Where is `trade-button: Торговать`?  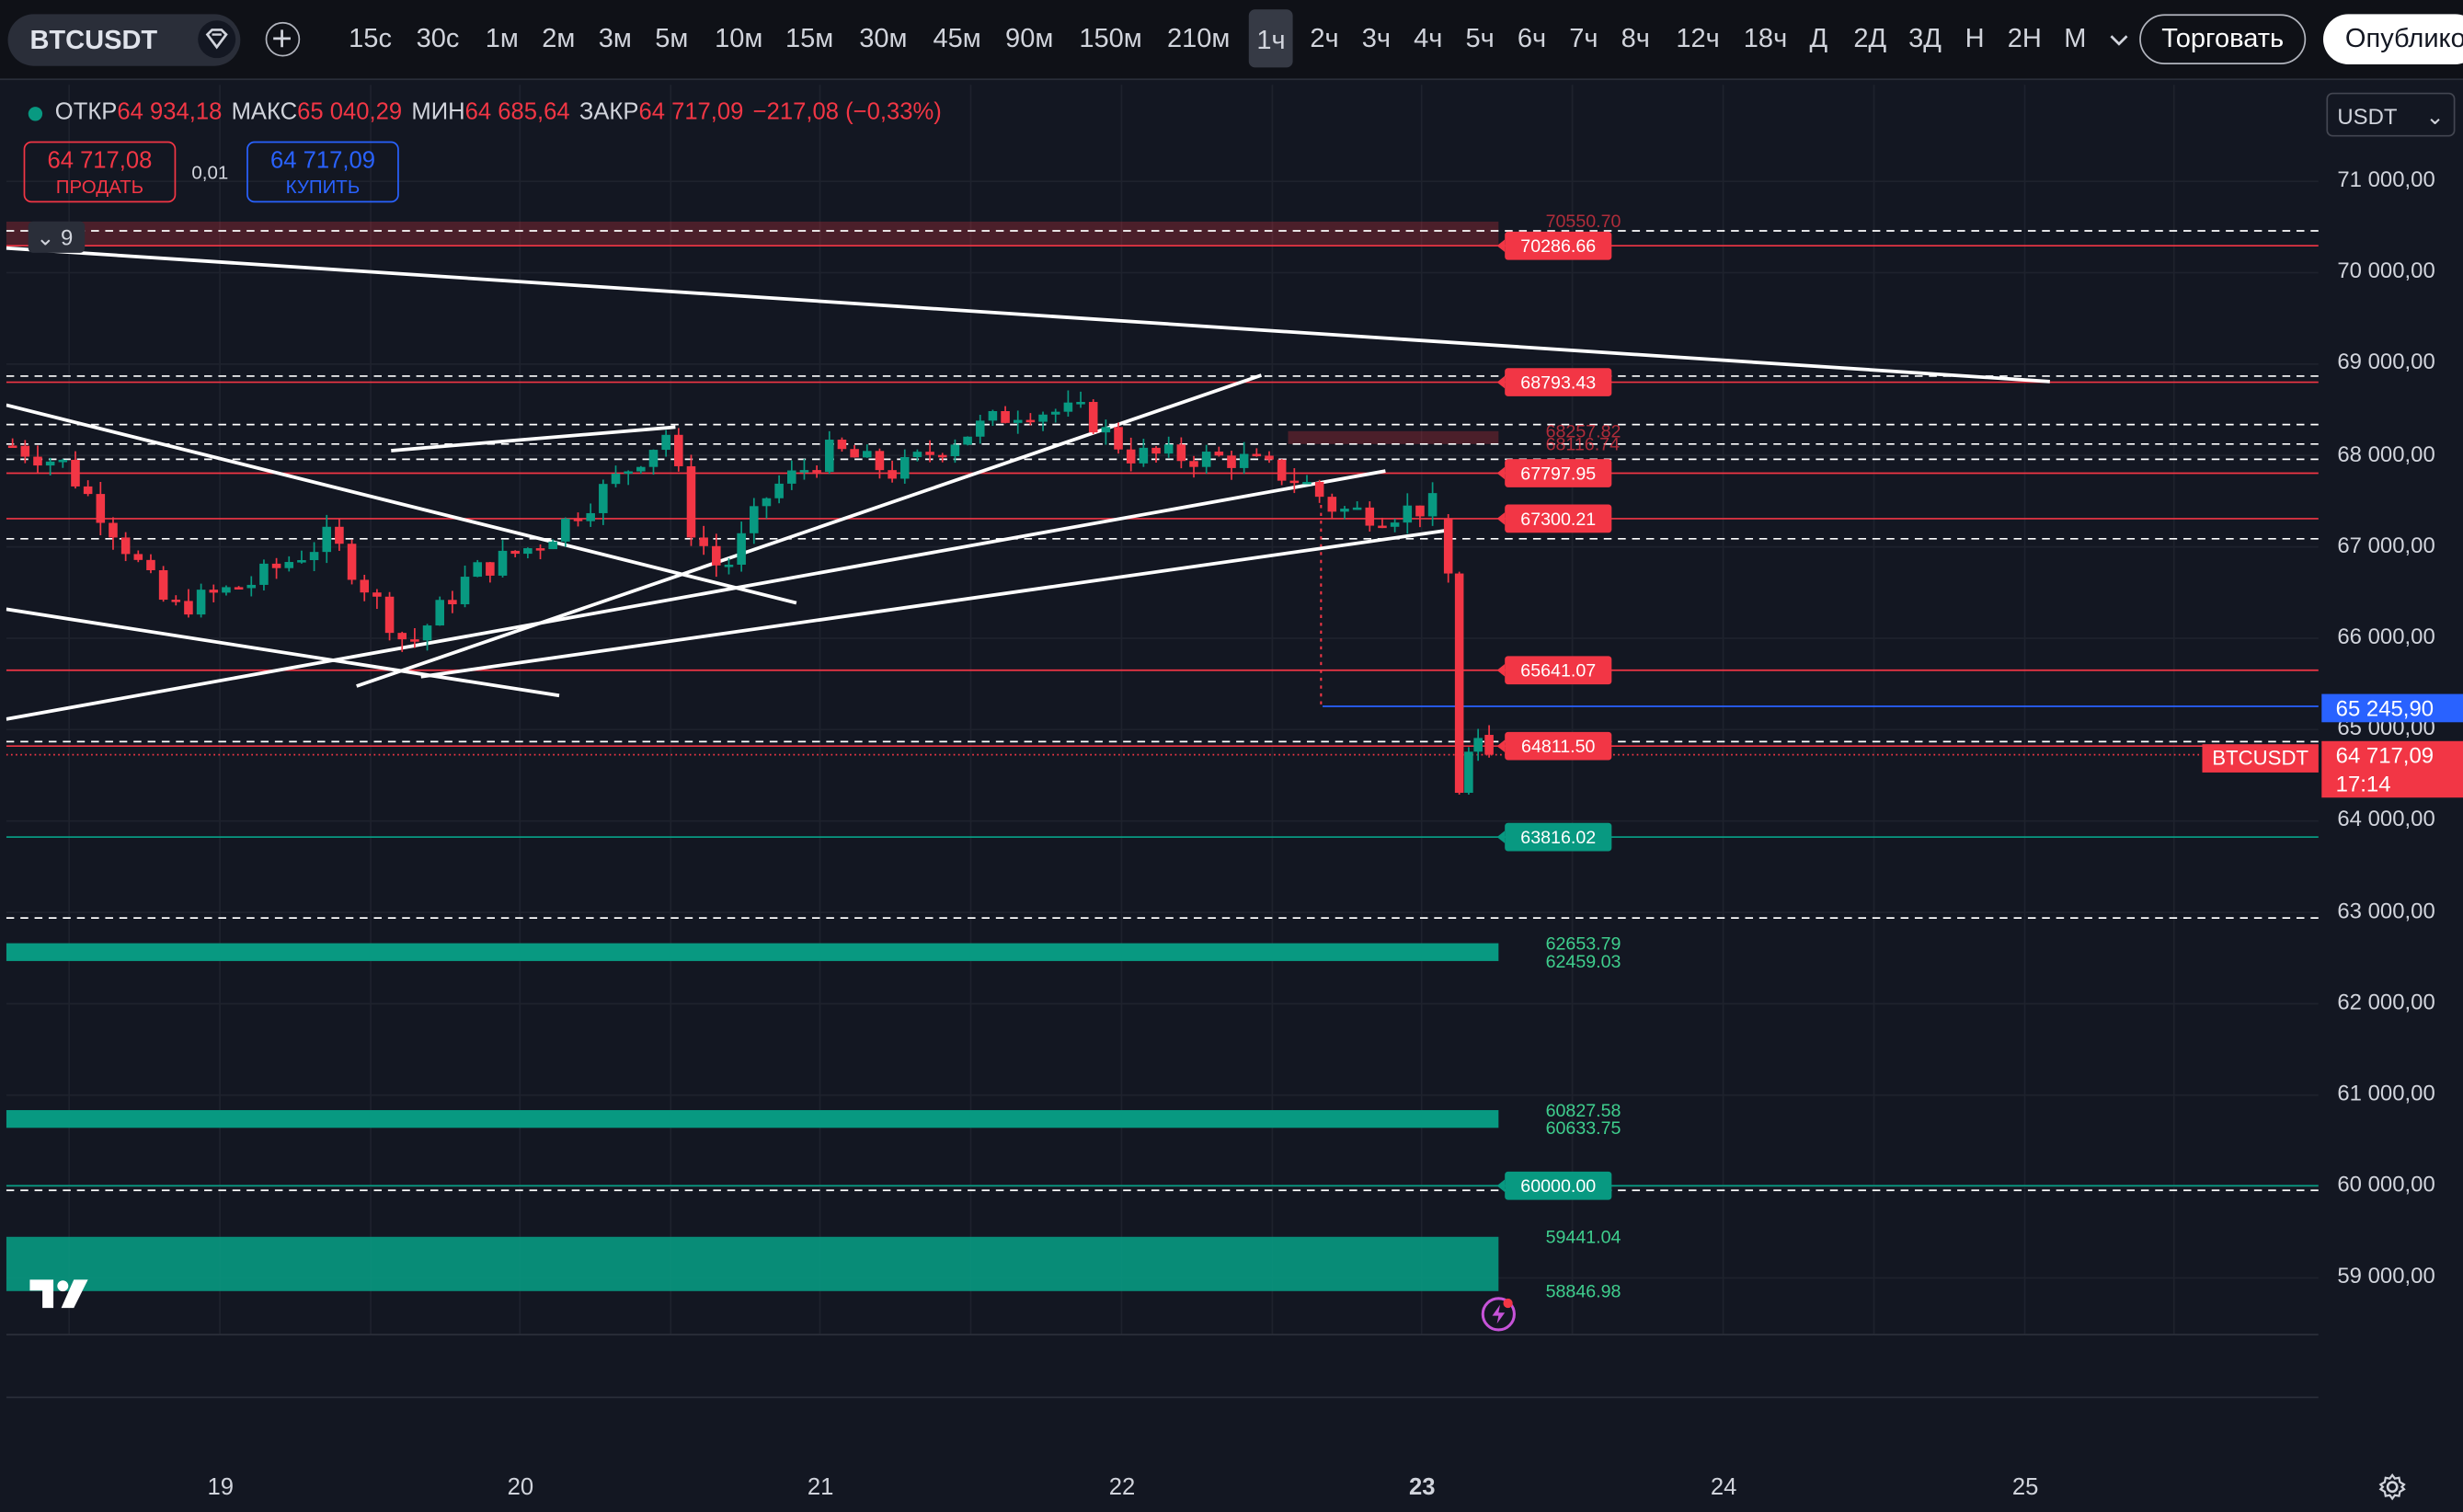
trade-button: Торговать is located at coordinates (2223, 39).